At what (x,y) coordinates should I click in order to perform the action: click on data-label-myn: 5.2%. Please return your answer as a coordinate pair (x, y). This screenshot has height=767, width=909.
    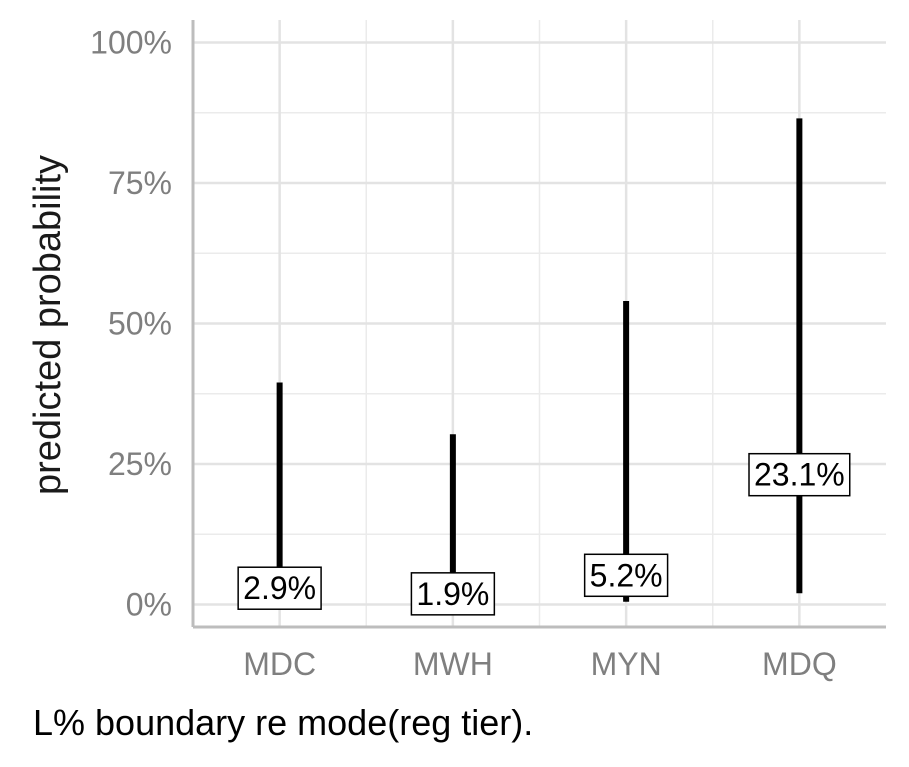
    Looking at the image, I should click on (626, 575).